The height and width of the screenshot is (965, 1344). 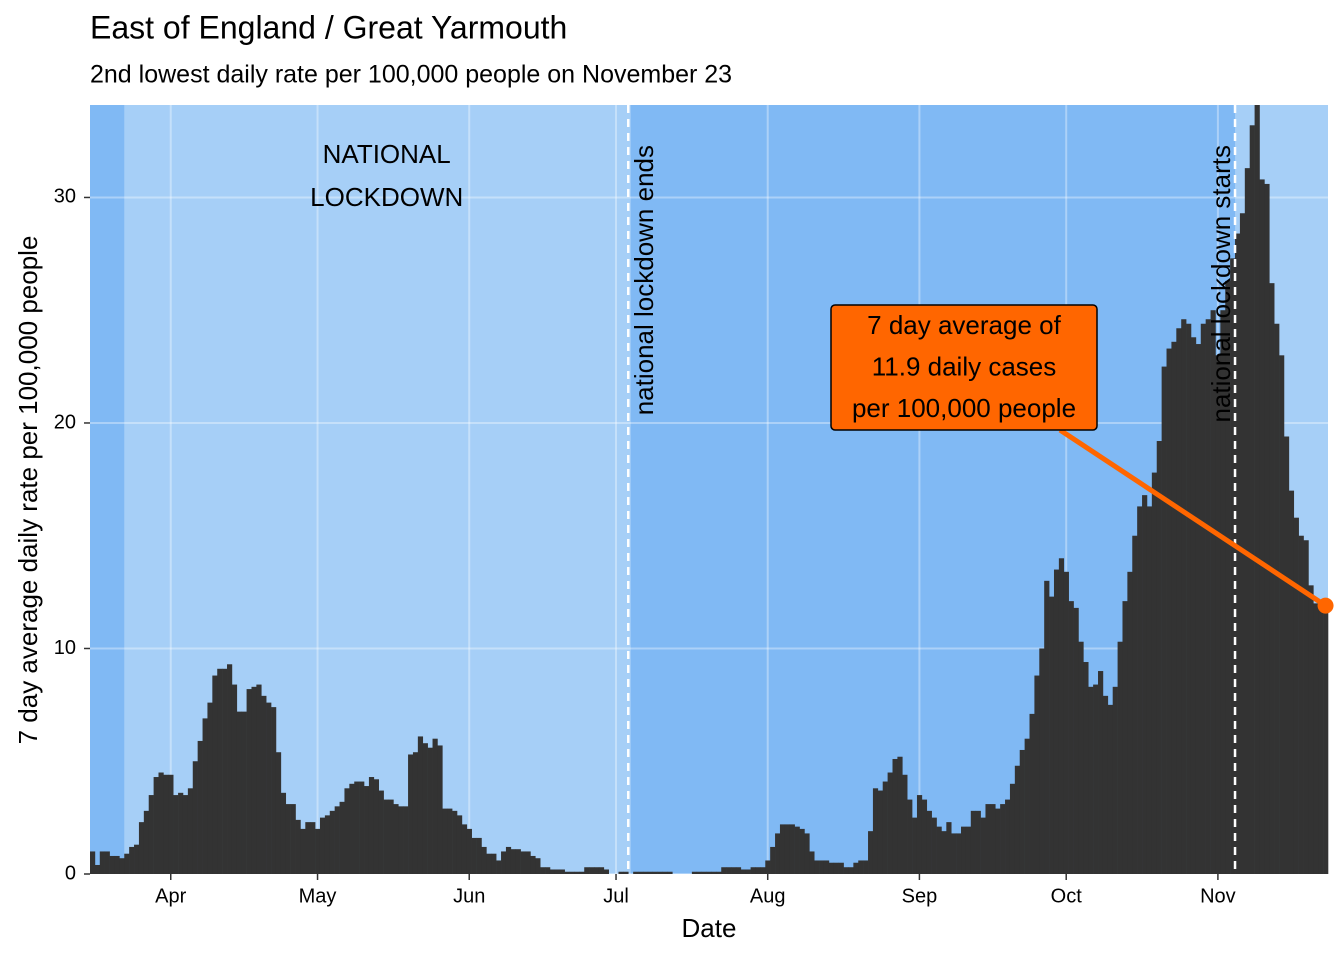 What do you see at coordinates (65, 422) in the screenshot?
I see `y-tick-label: 20` at bounding box center [65, 422].